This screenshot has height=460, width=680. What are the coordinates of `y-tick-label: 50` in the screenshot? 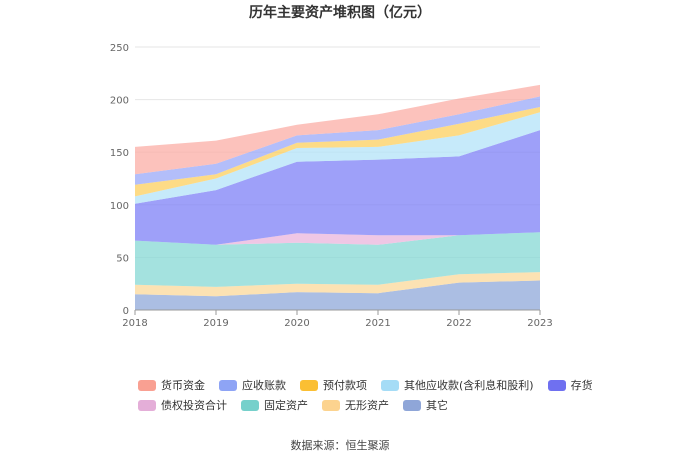 It's located at (122, 258).